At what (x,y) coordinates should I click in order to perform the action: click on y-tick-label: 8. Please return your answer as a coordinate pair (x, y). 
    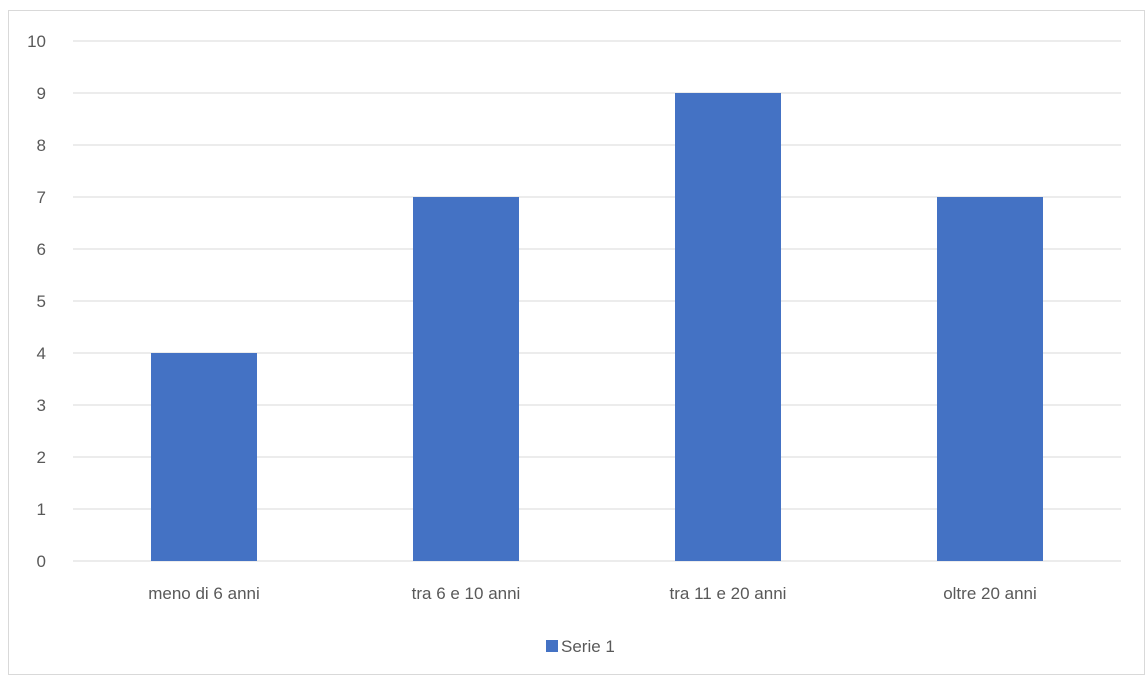
    Looking at the image, I should click on (41, 145).